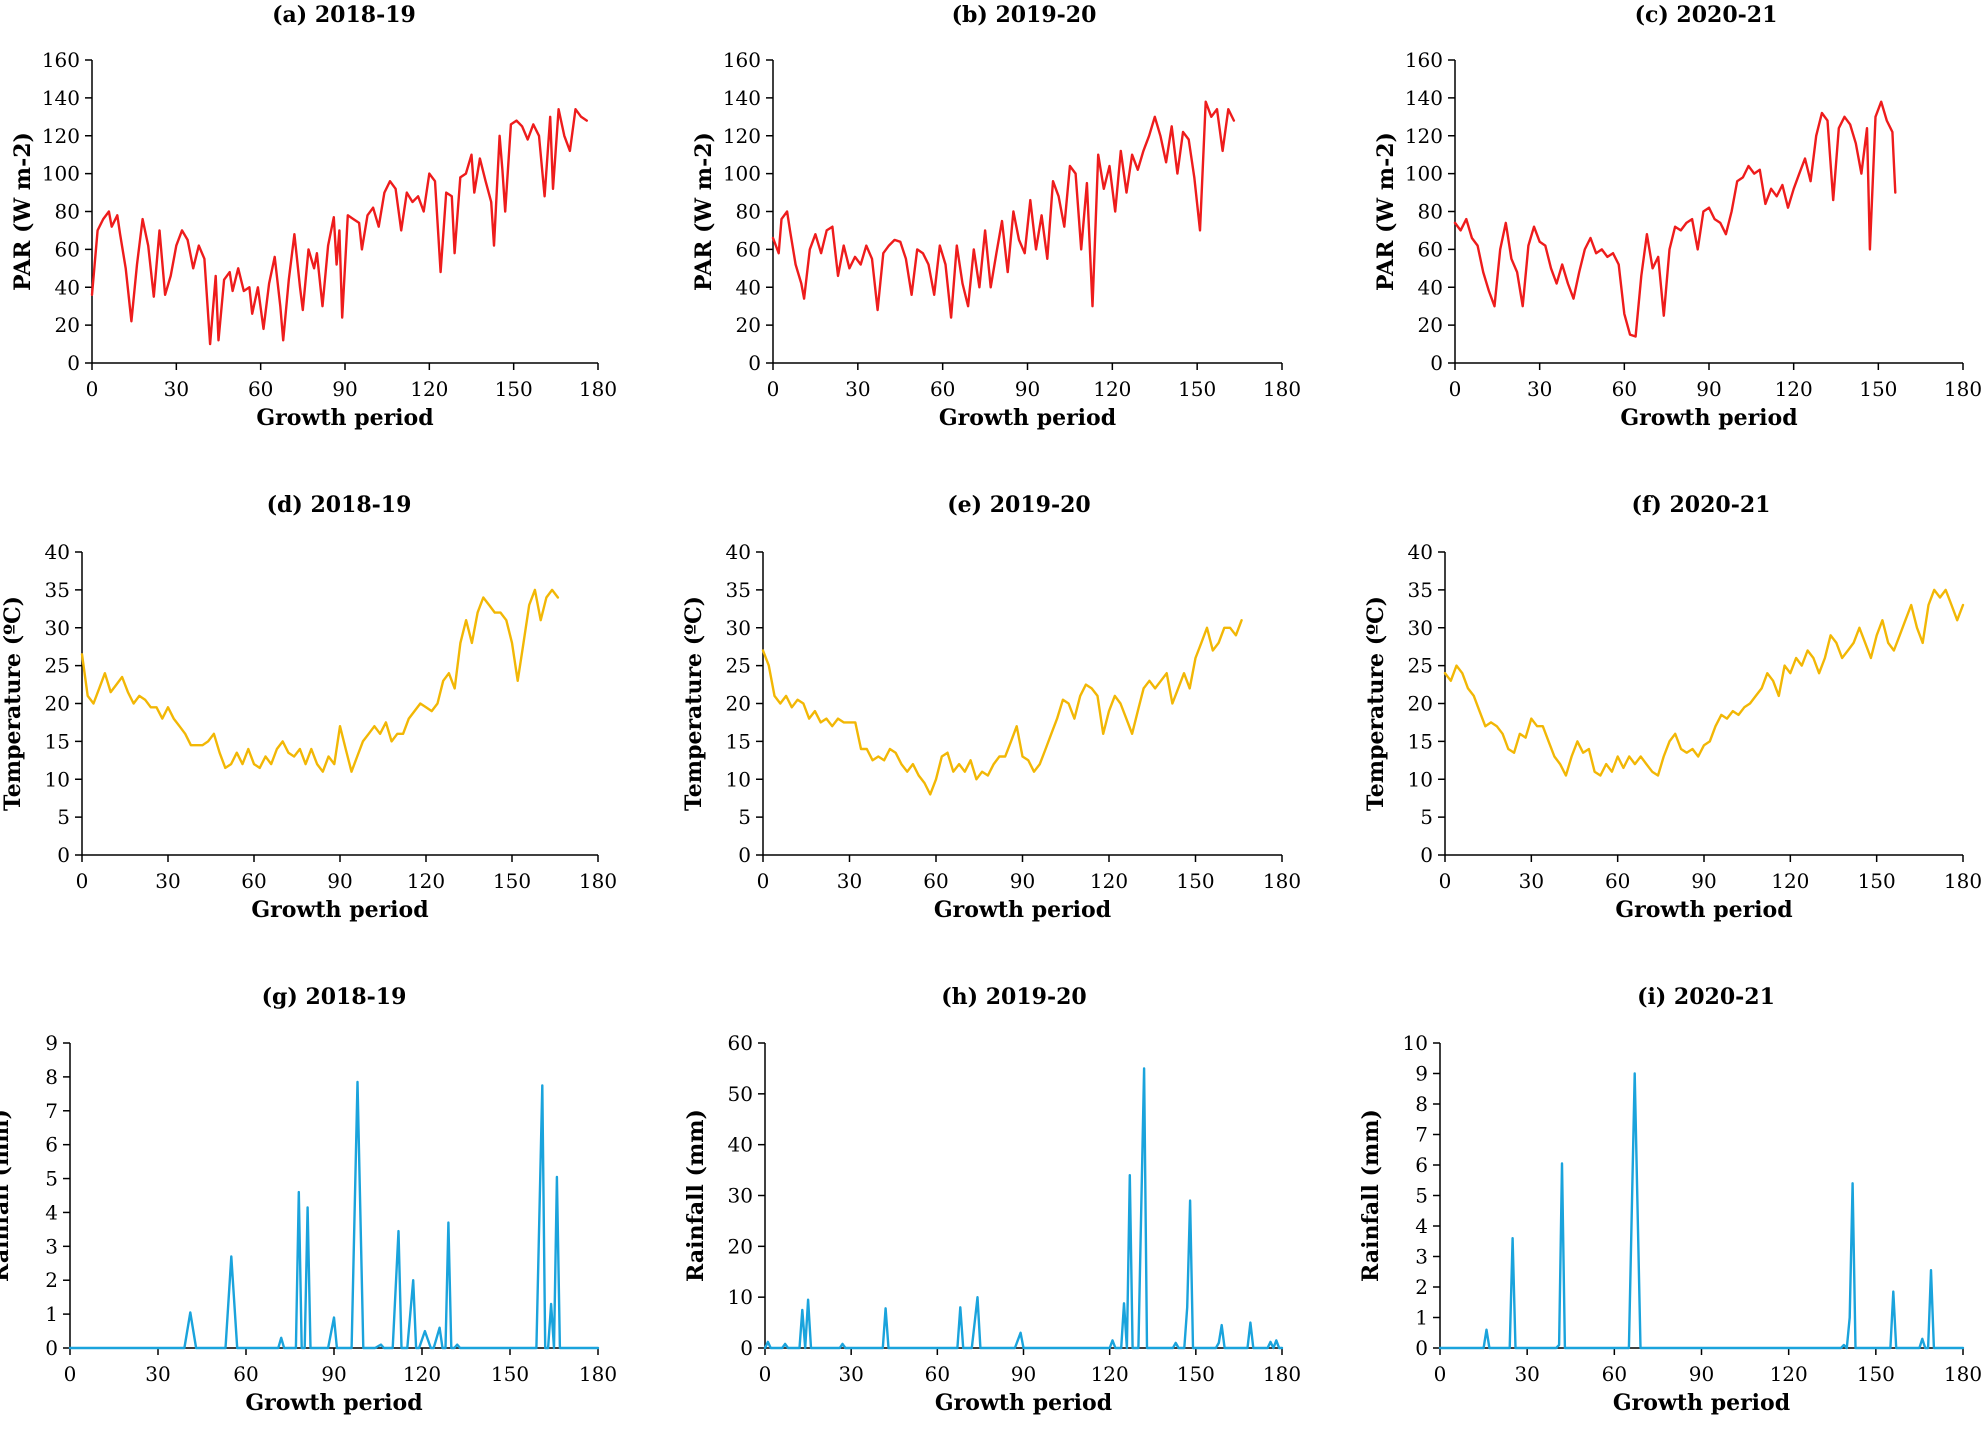 Image resolution: width=1984 pixels, height=1431 pixels. I want to click on panel-h-title: (h) 2019-20, so click(1013, 997).